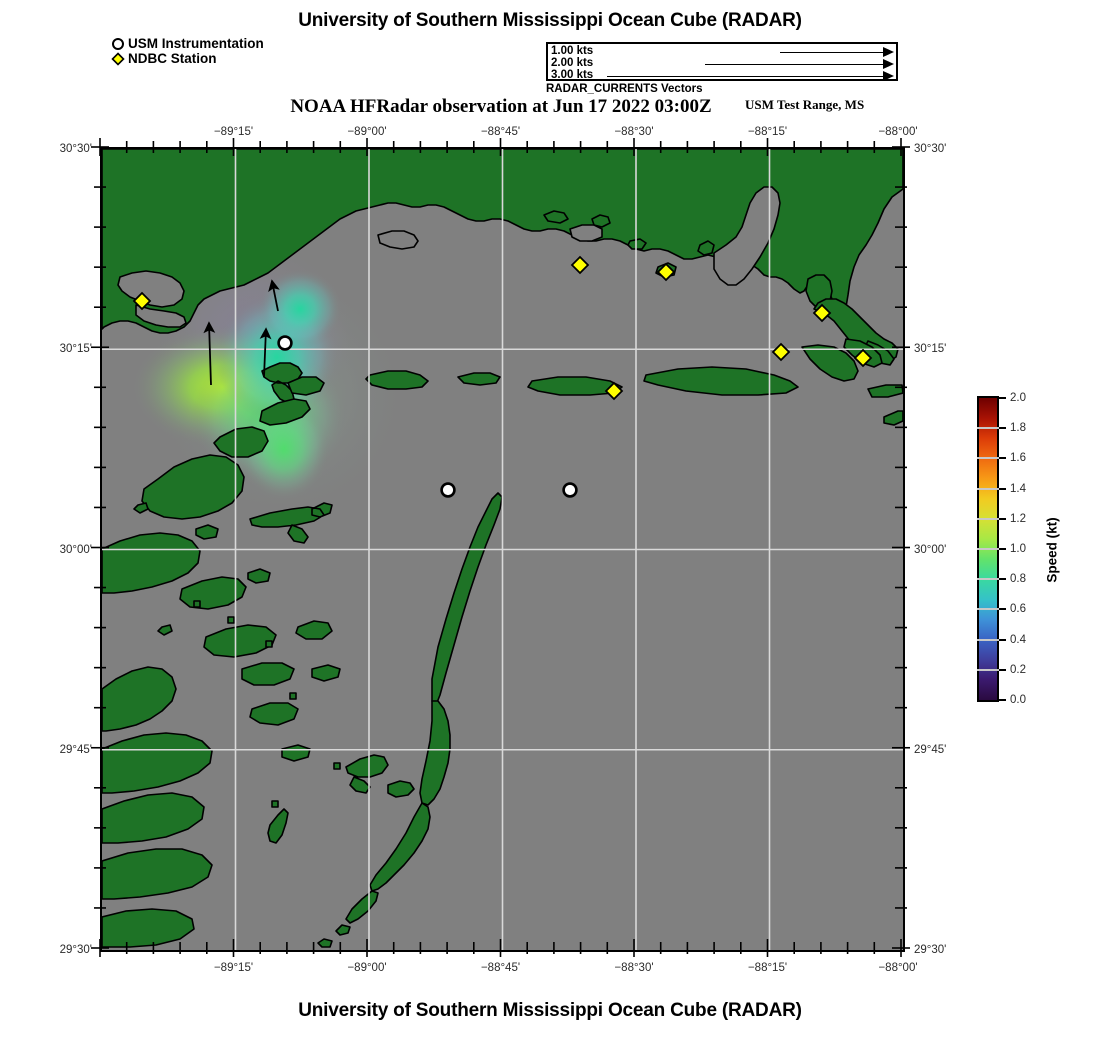 The height and width of the screenshot is (1050, 1100). What do you see at coordinates (930, 549) in the screenshot?
I see `lat-tick-right-2: 30°00'` at bounding box center [930, 549].